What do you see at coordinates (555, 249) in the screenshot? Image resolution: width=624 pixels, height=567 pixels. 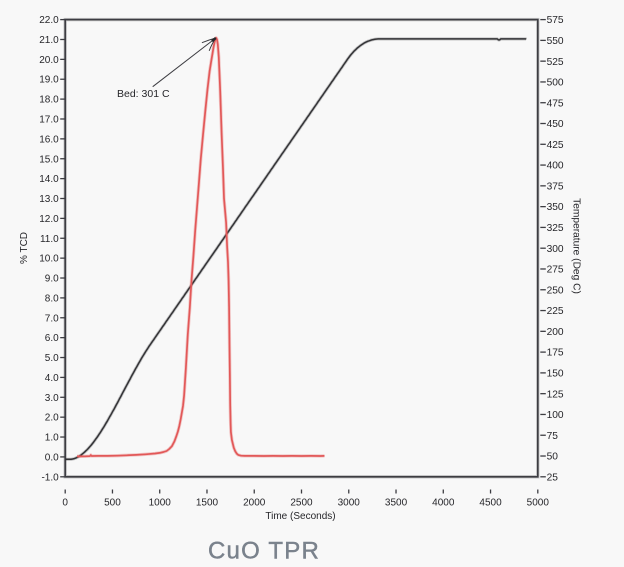 I see `svg-text: 300` at bounding box center [555, 249].